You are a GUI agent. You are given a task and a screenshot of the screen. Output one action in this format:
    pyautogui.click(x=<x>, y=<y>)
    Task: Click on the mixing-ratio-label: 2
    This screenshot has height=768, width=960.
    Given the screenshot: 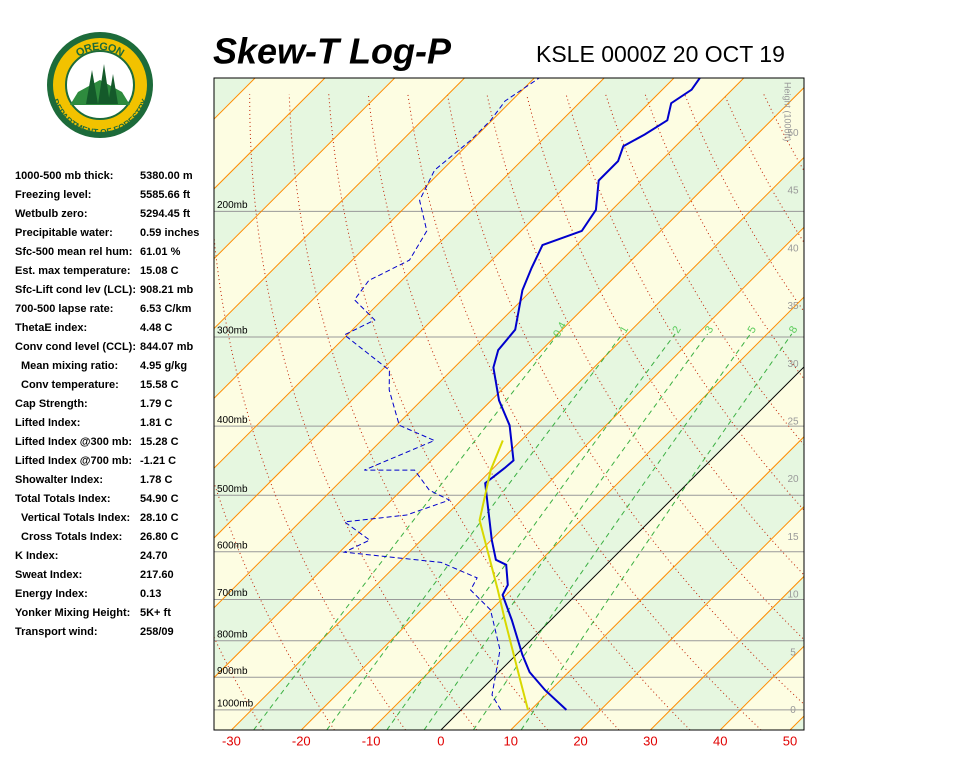 What is the action you would take?
    pyautogui.click(x=676, y=329)
    